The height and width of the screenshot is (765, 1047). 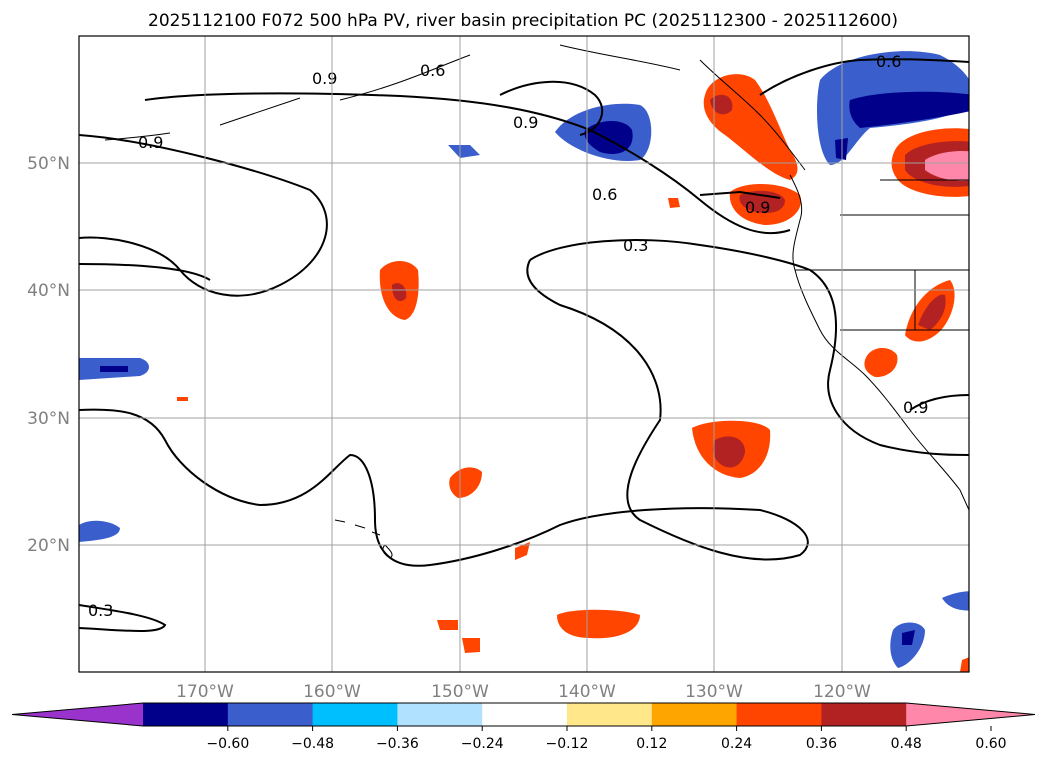 I want to click on lon-labels: 170°W 160°W 150°W 140°W 130°W 120°W, so click(x=523, y=692).